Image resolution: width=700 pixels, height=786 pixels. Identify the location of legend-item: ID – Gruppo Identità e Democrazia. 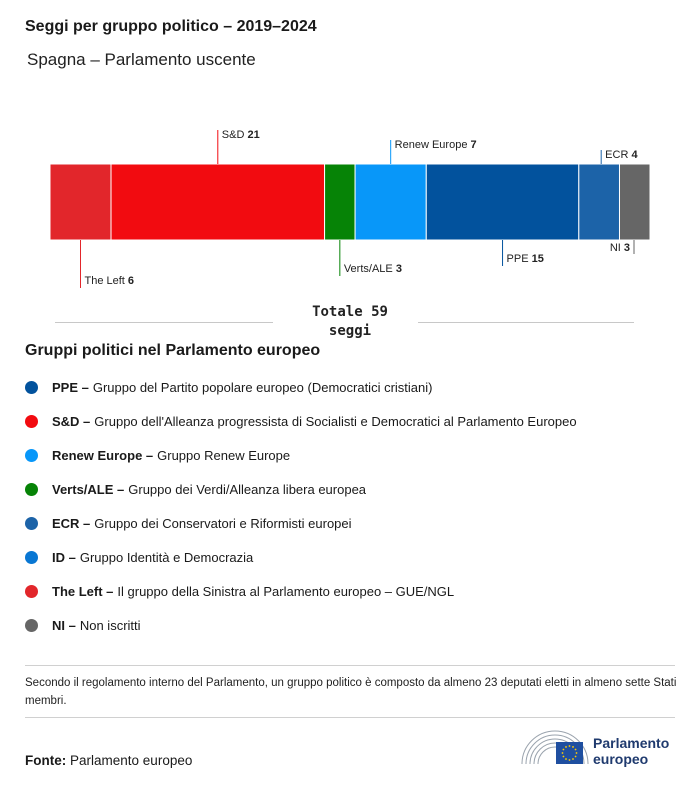
(301, 557).